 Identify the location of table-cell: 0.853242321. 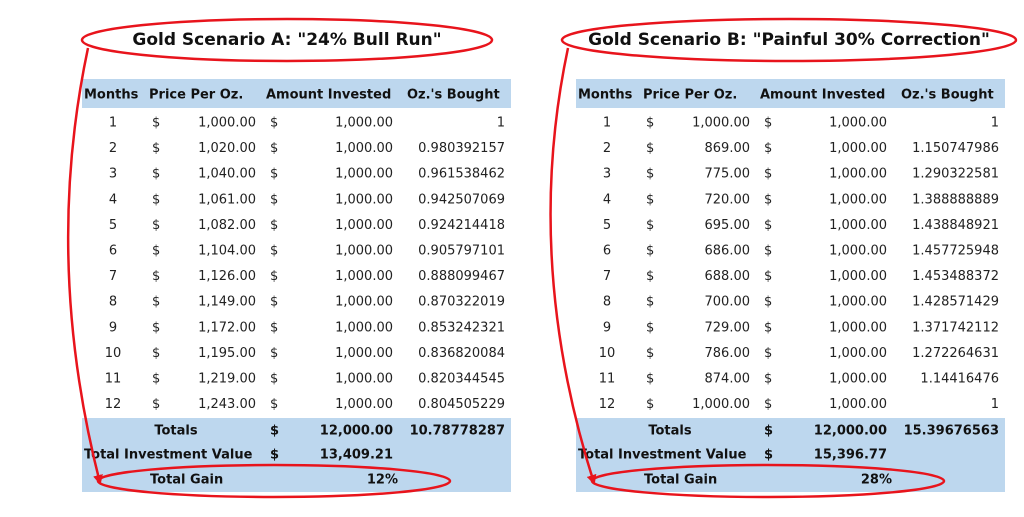
(461, 327).